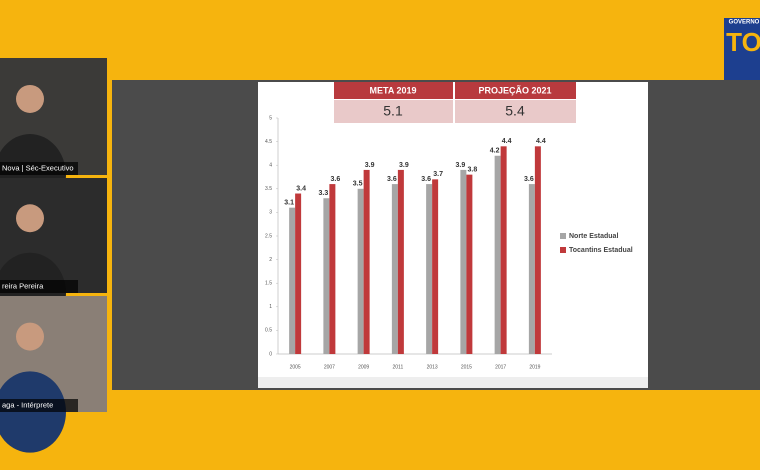 The image size is (760, 470). Describe the element at coordinates (329, 367) in the screenshot. I see `x-tick-label: 2007` at that location.